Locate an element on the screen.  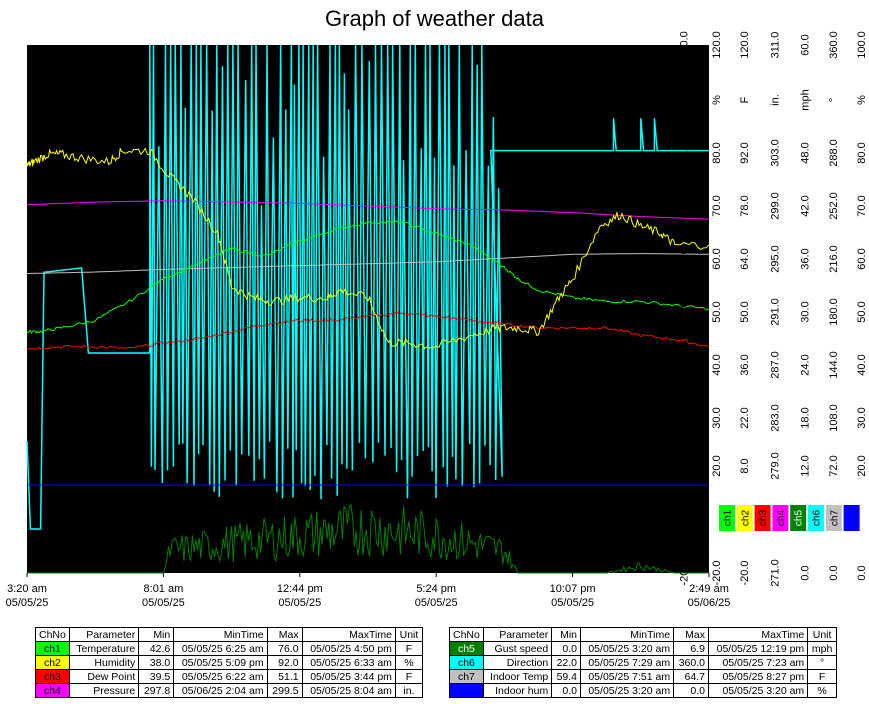
cell-param: Temperature is located at coordinates (104, 648).